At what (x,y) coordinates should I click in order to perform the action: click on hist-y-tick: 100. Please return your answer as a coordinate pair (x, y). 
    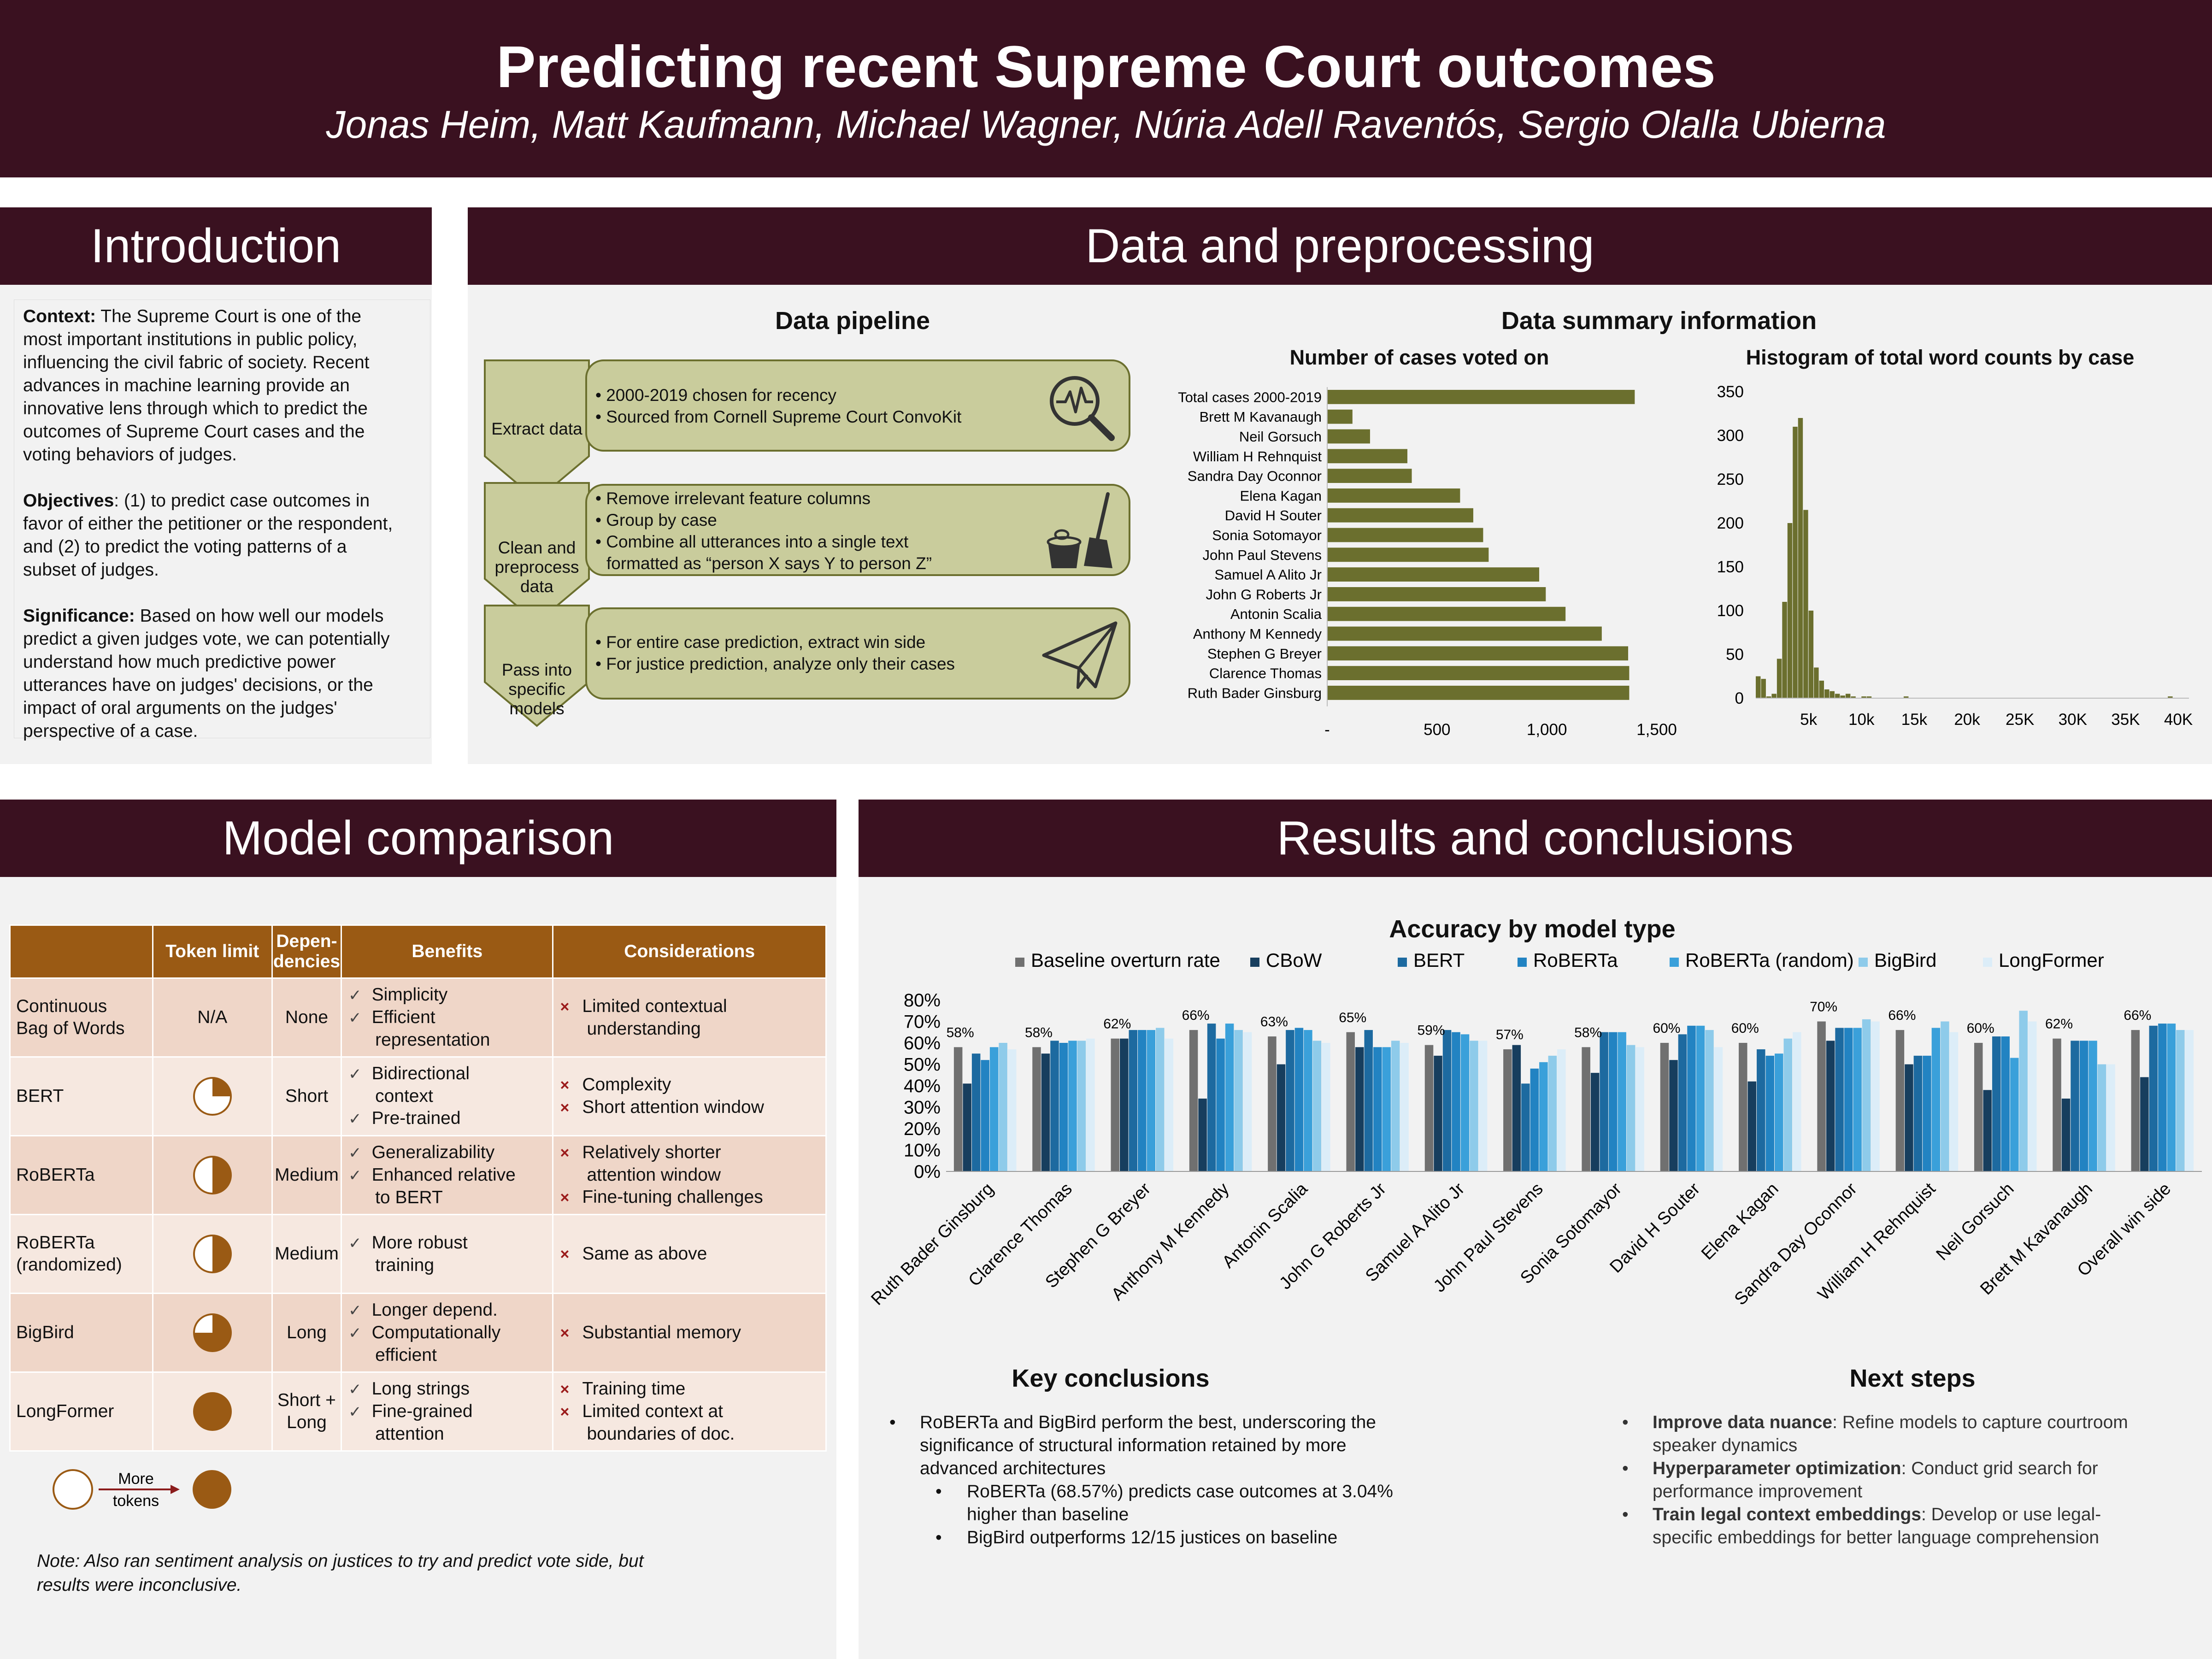
    Looking at the image, I should click on (1730, 611).